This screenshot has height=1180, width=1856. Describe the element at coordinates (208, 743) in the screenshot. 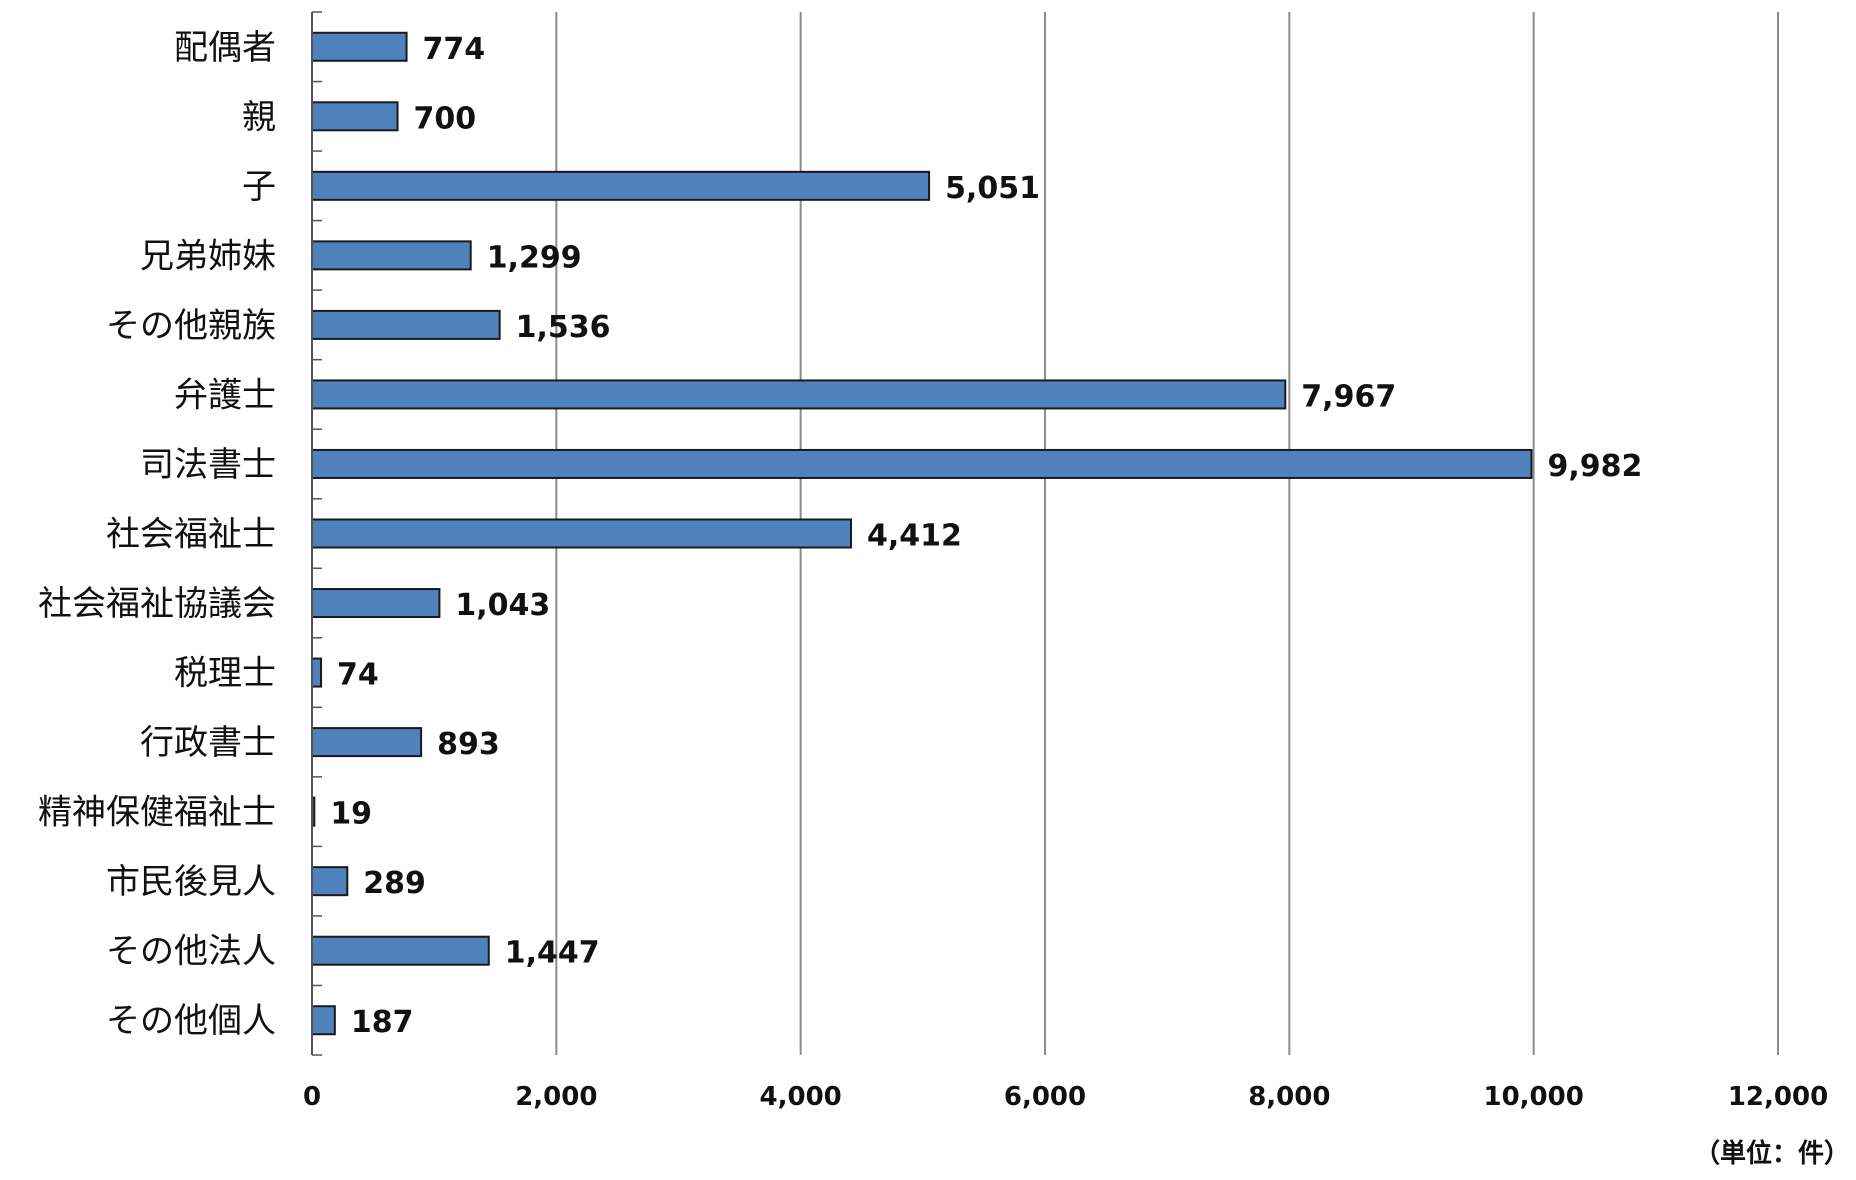

I see `category-label: 行政書士` at that location.